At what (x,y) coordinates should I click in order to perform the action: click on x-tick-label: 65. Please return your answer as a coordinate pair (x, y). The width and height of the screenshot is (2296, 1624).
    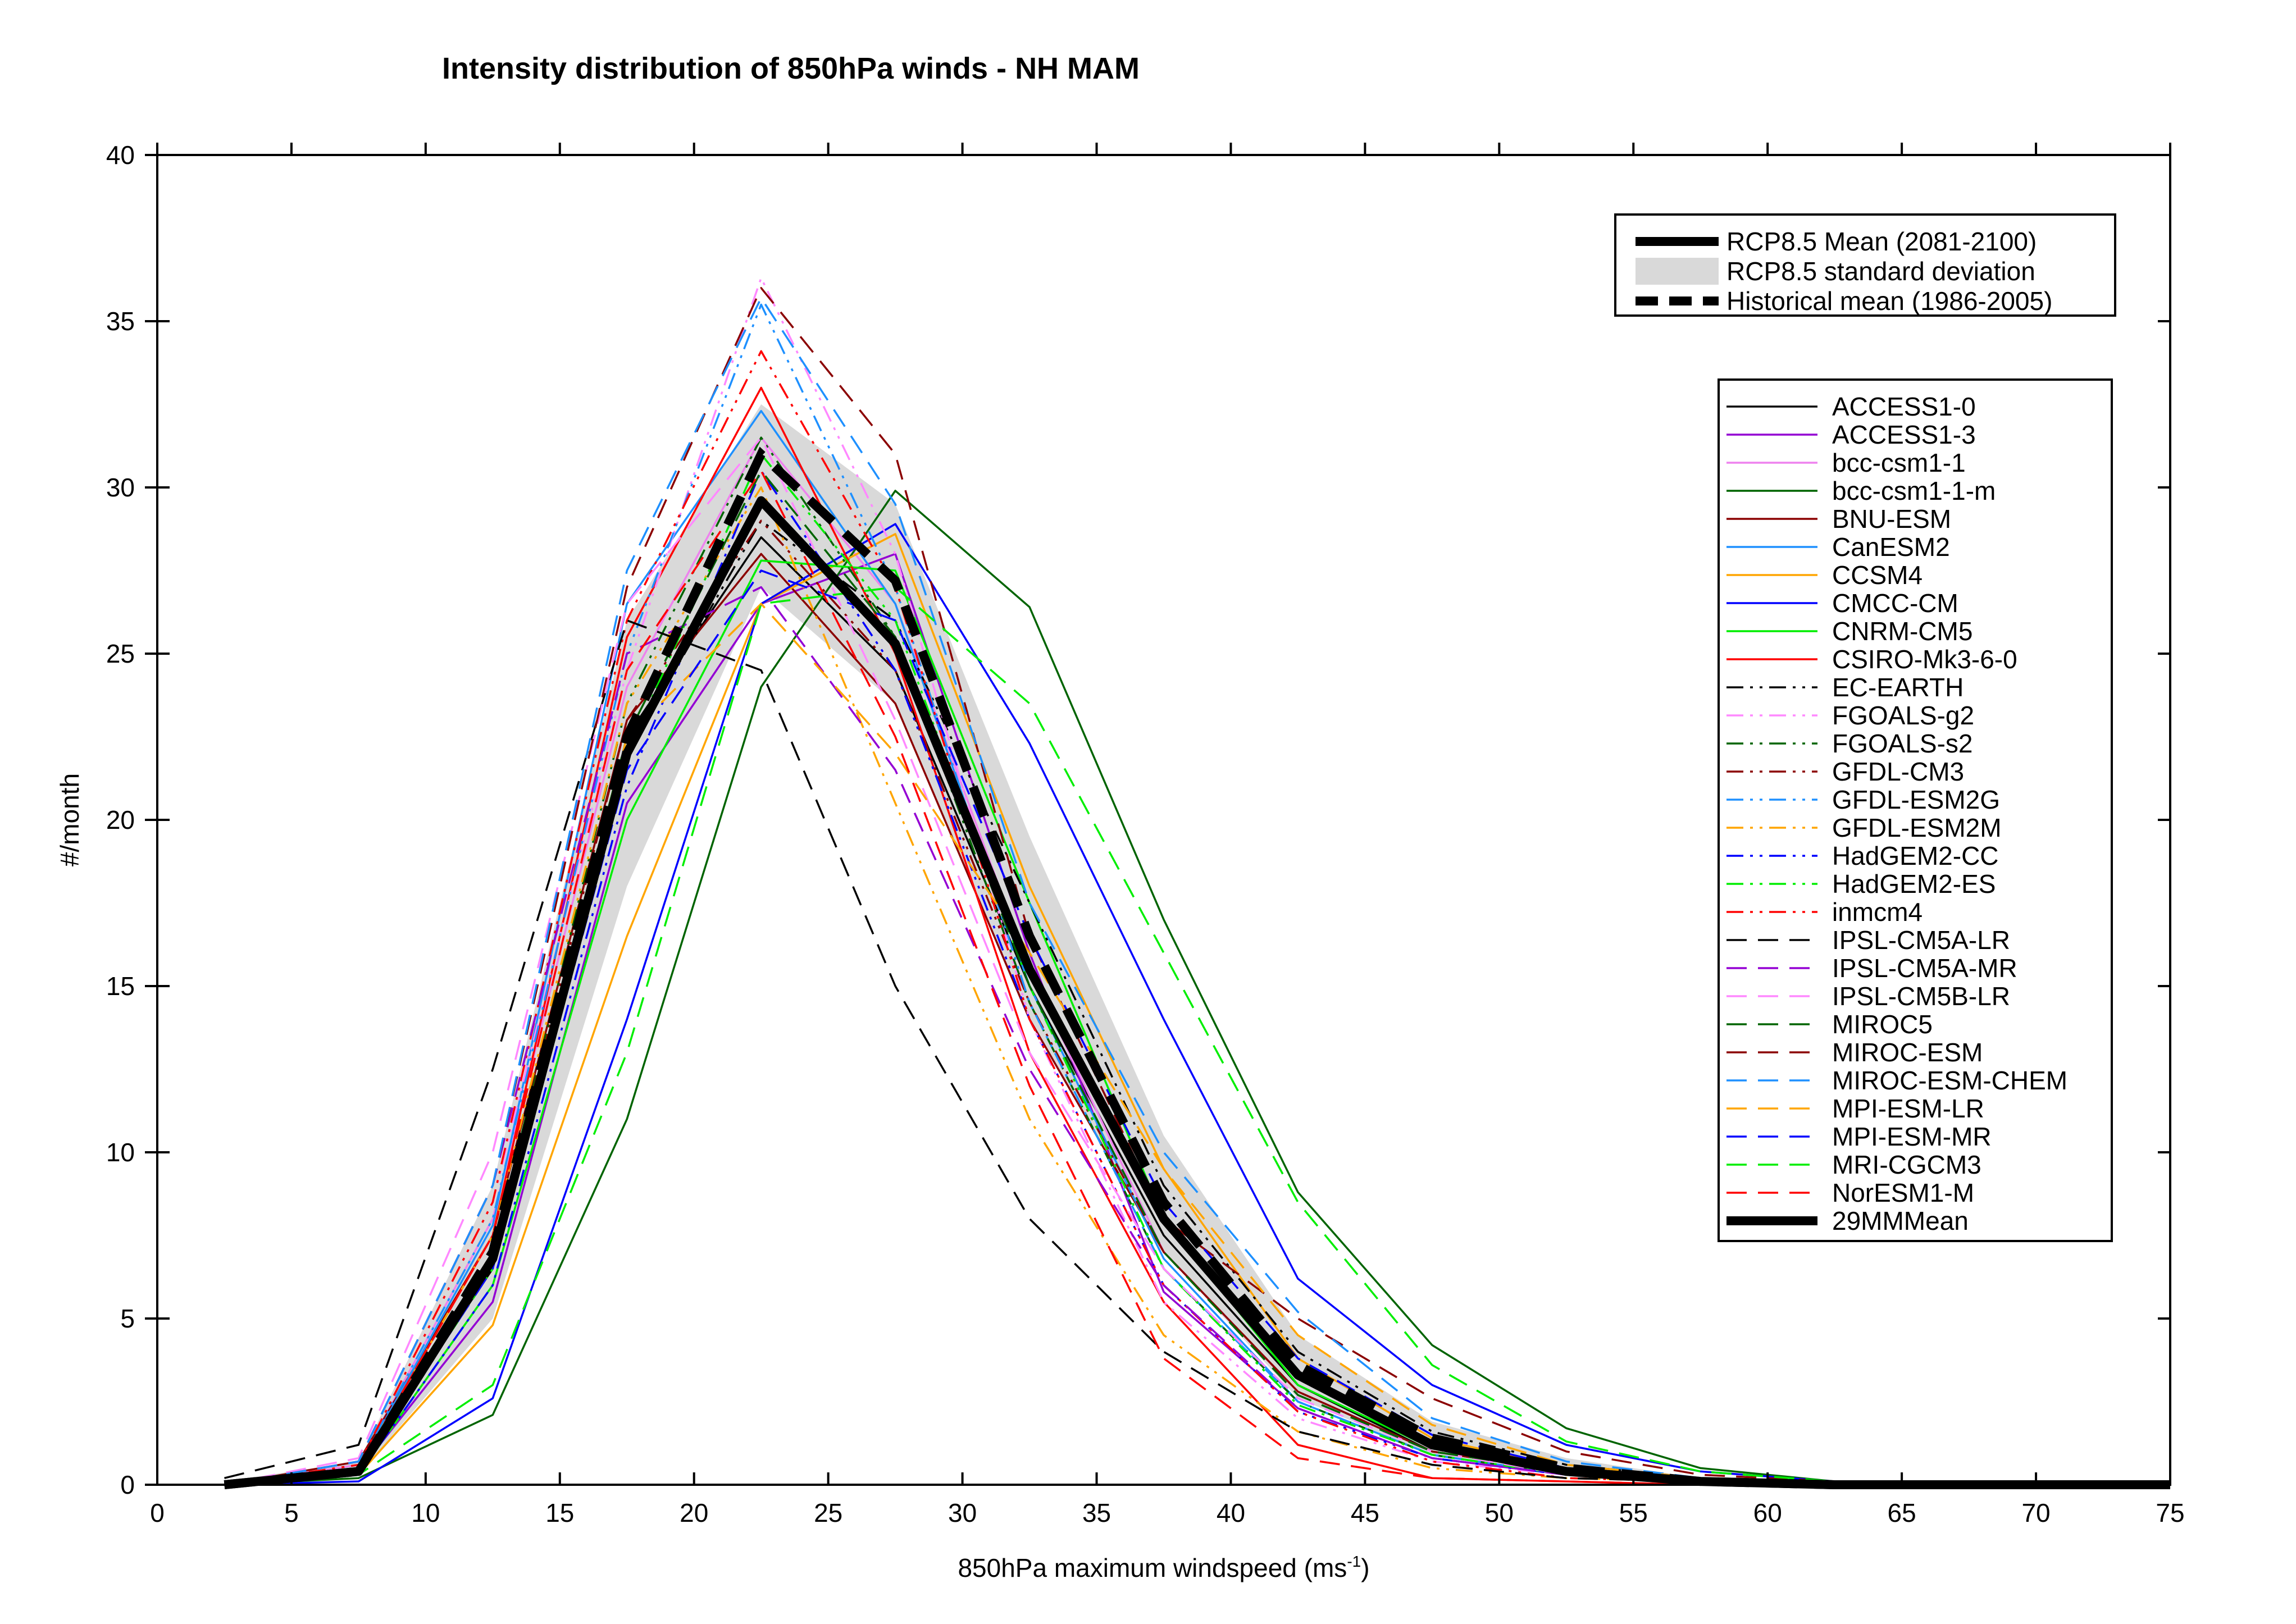
    Looking at the image, I should click on (1902, 1512).